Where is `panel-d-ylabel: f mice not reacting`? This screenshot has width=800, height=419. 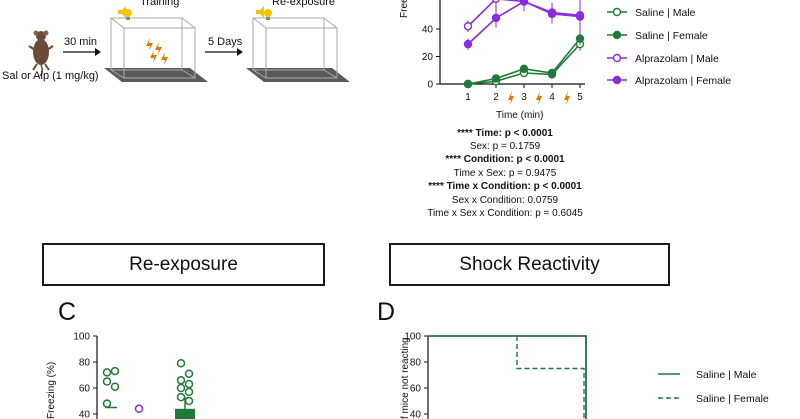
panel-d-ylabel: f mice not reacting is located at coordinates (405, 378).